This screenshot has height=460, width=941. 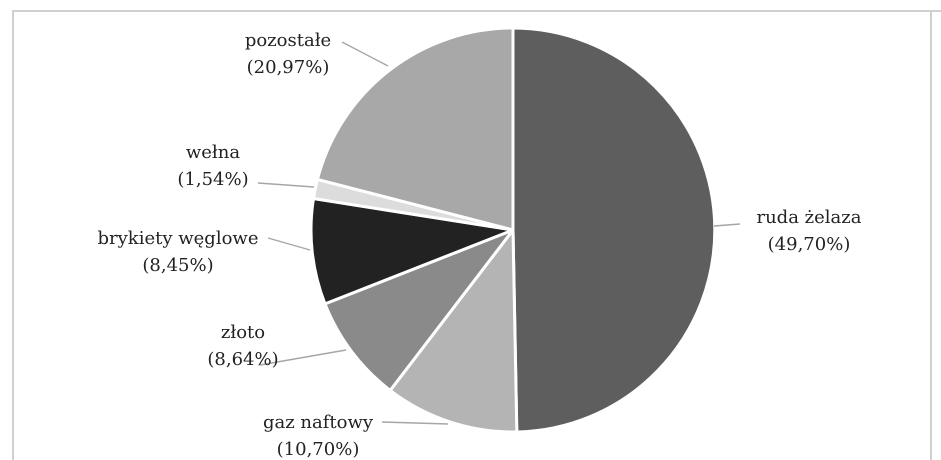 I want to click on label-brykiety-weglowe: brykiety węglowe, so click(x=178, y=238).